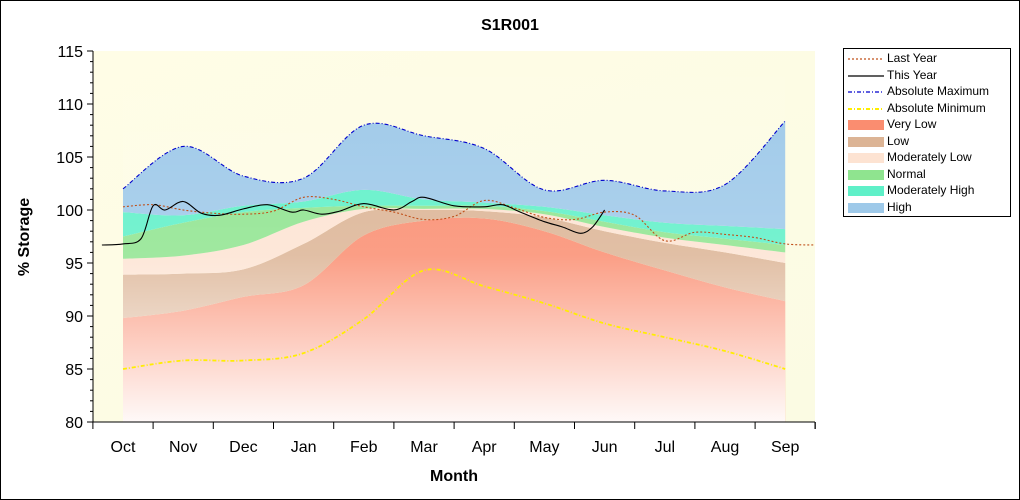 Image resolution: width=1020 pixels, height=500 pixels. I want to click on legend-label: Absolute Maximum, so click(938, 91).